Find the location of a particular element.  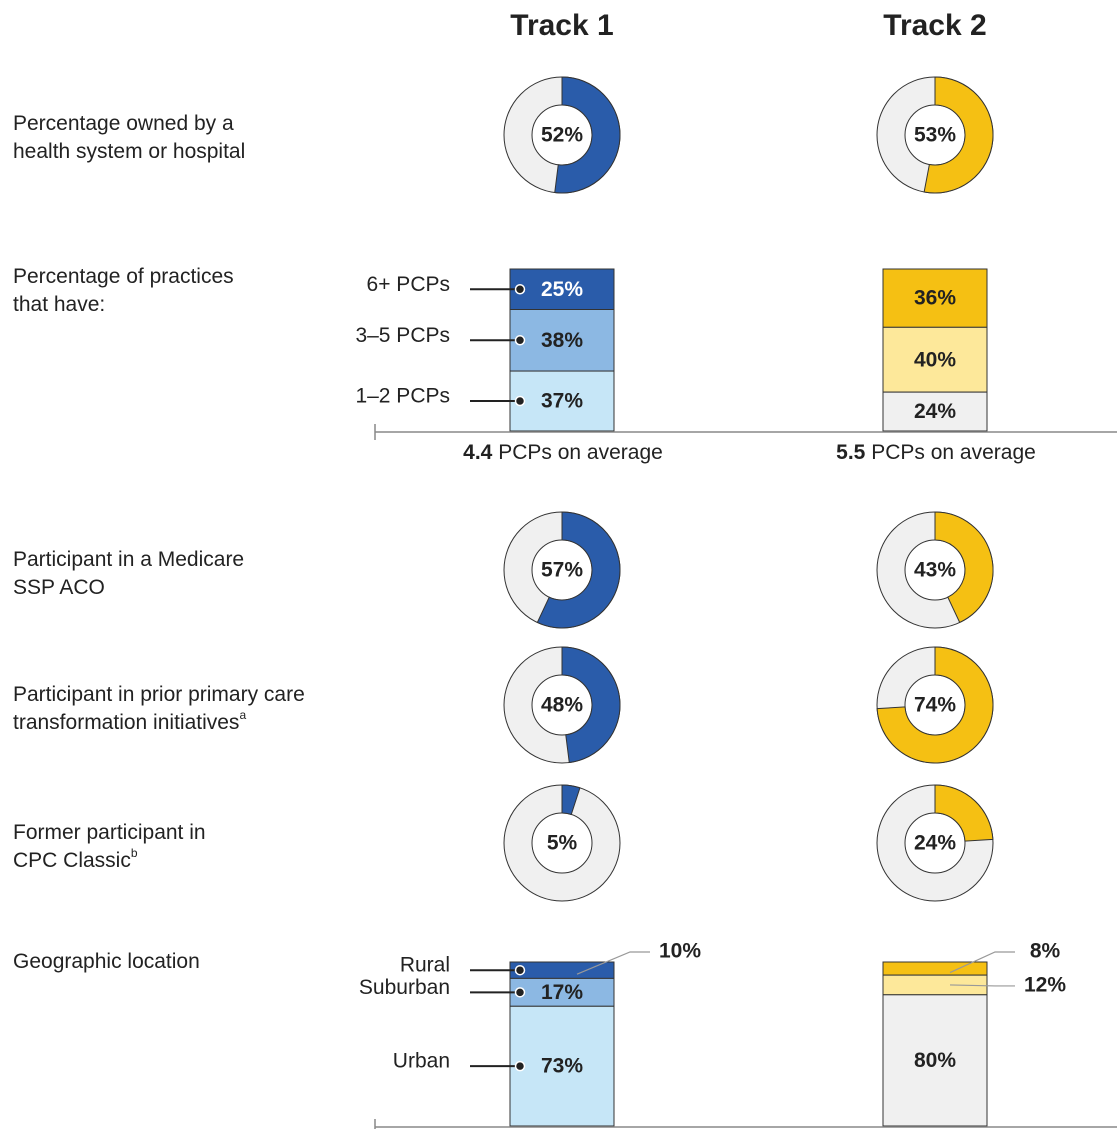

row-label: Participant in a Medicare is located at coordinates (128, 559).